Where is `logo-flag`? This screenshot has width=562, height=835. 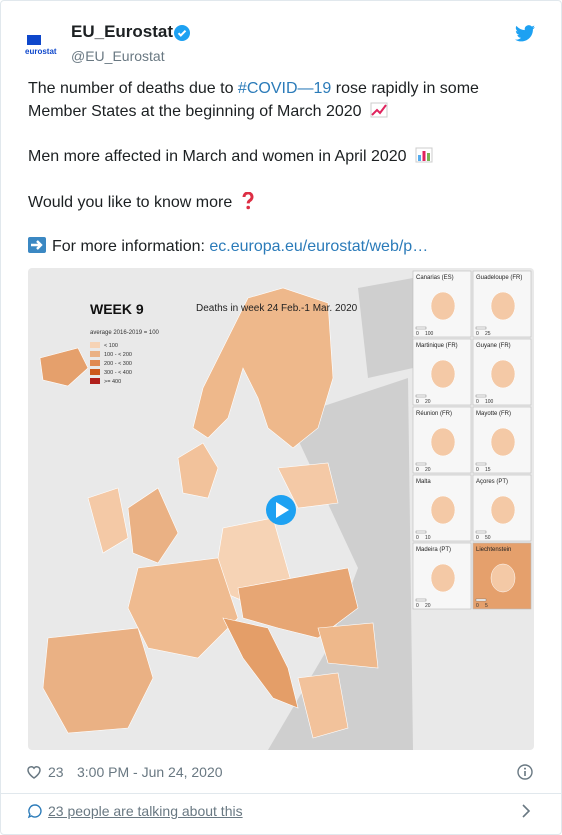 logo-flag is located at coordinates (34, 40).